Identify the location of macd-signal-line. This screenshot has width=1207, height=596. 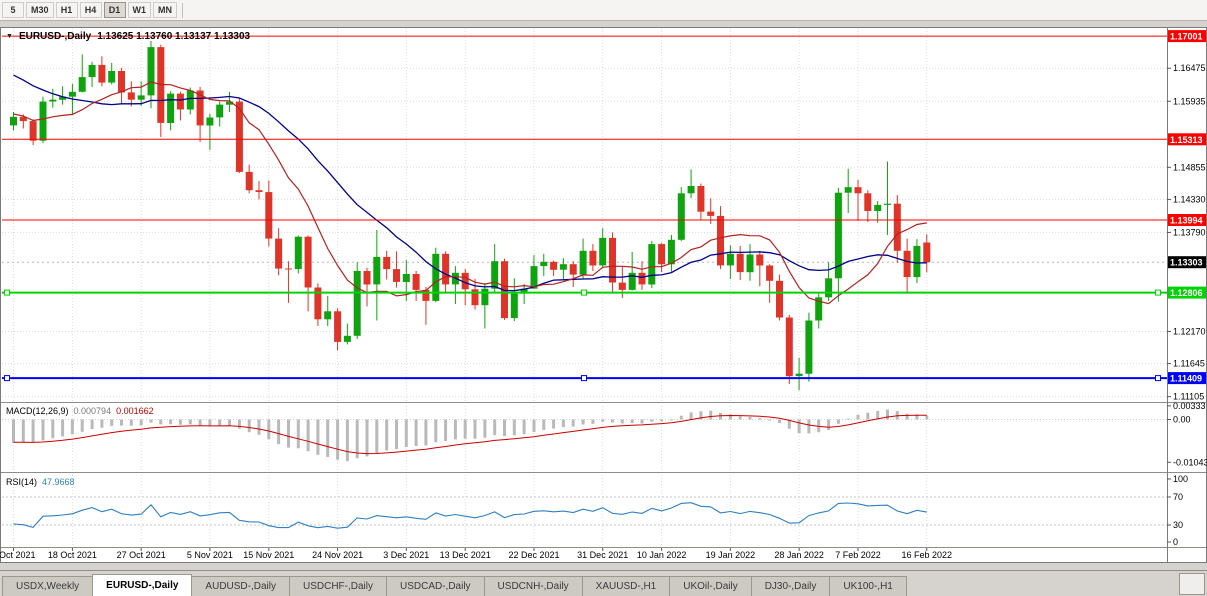
(470, 434).